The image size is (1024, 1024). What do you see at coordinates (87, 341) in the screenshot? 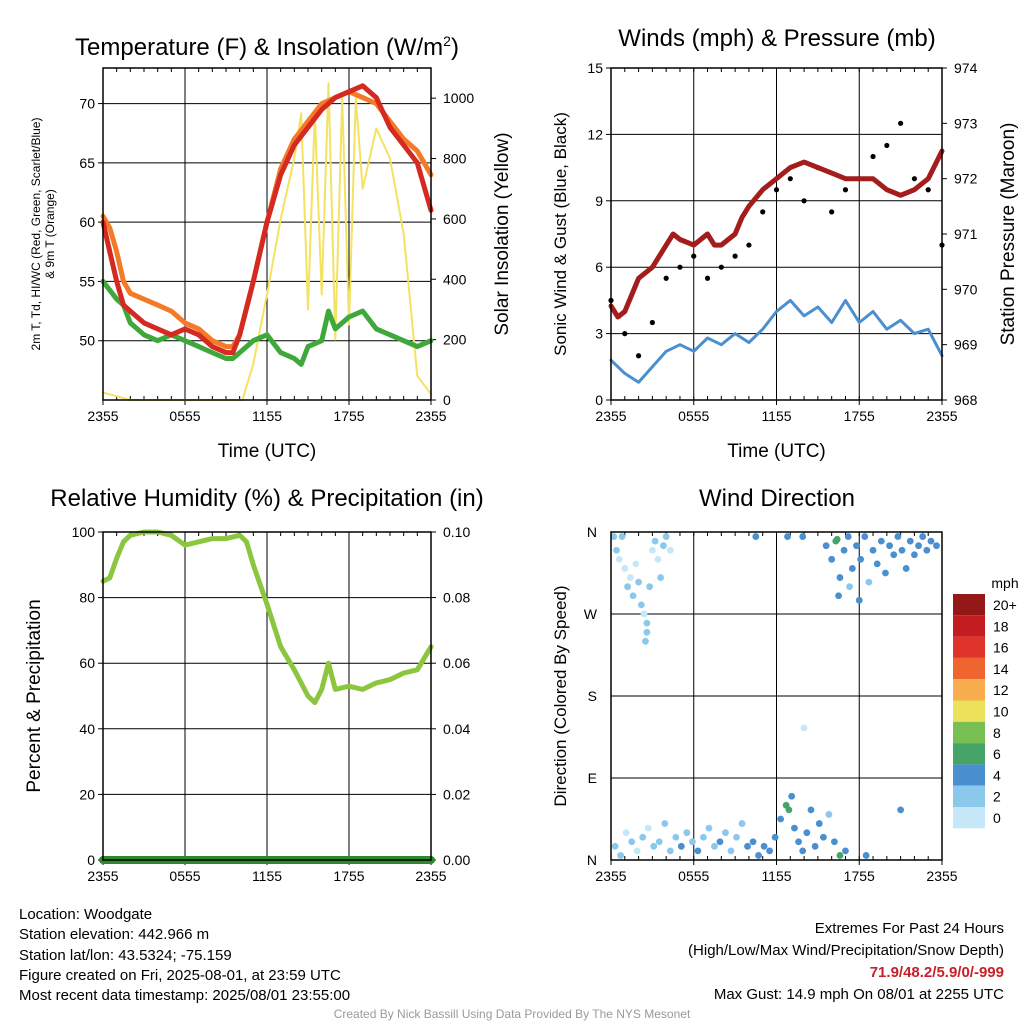
I see `y-tick-label: 50` at bounding box center [87, 341].